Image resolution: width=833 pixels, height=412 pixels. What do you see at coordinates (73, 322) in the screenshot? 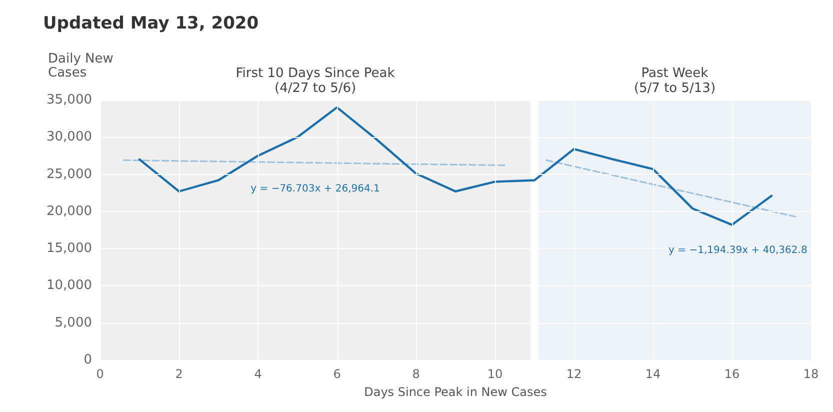
I see `y-tick-label: 5,000` at bounding box center [73, 322].